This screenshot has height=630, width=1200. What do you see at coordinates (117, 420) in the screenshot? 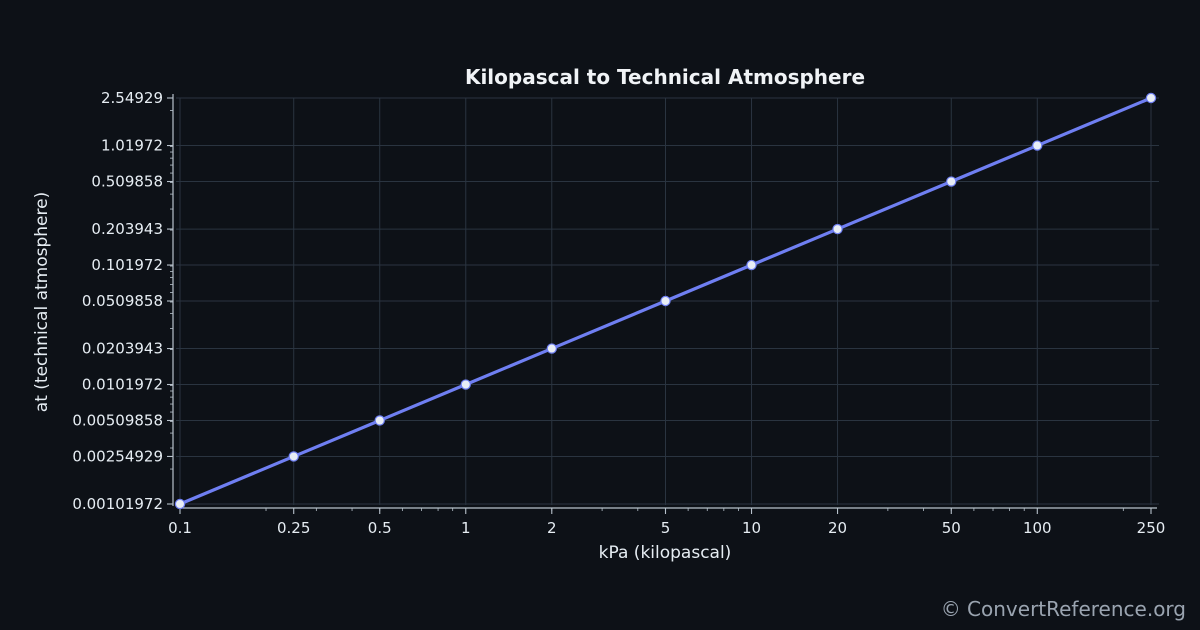
I see `y-tick-label: 0.00509858` at bounding box center [117, 420].